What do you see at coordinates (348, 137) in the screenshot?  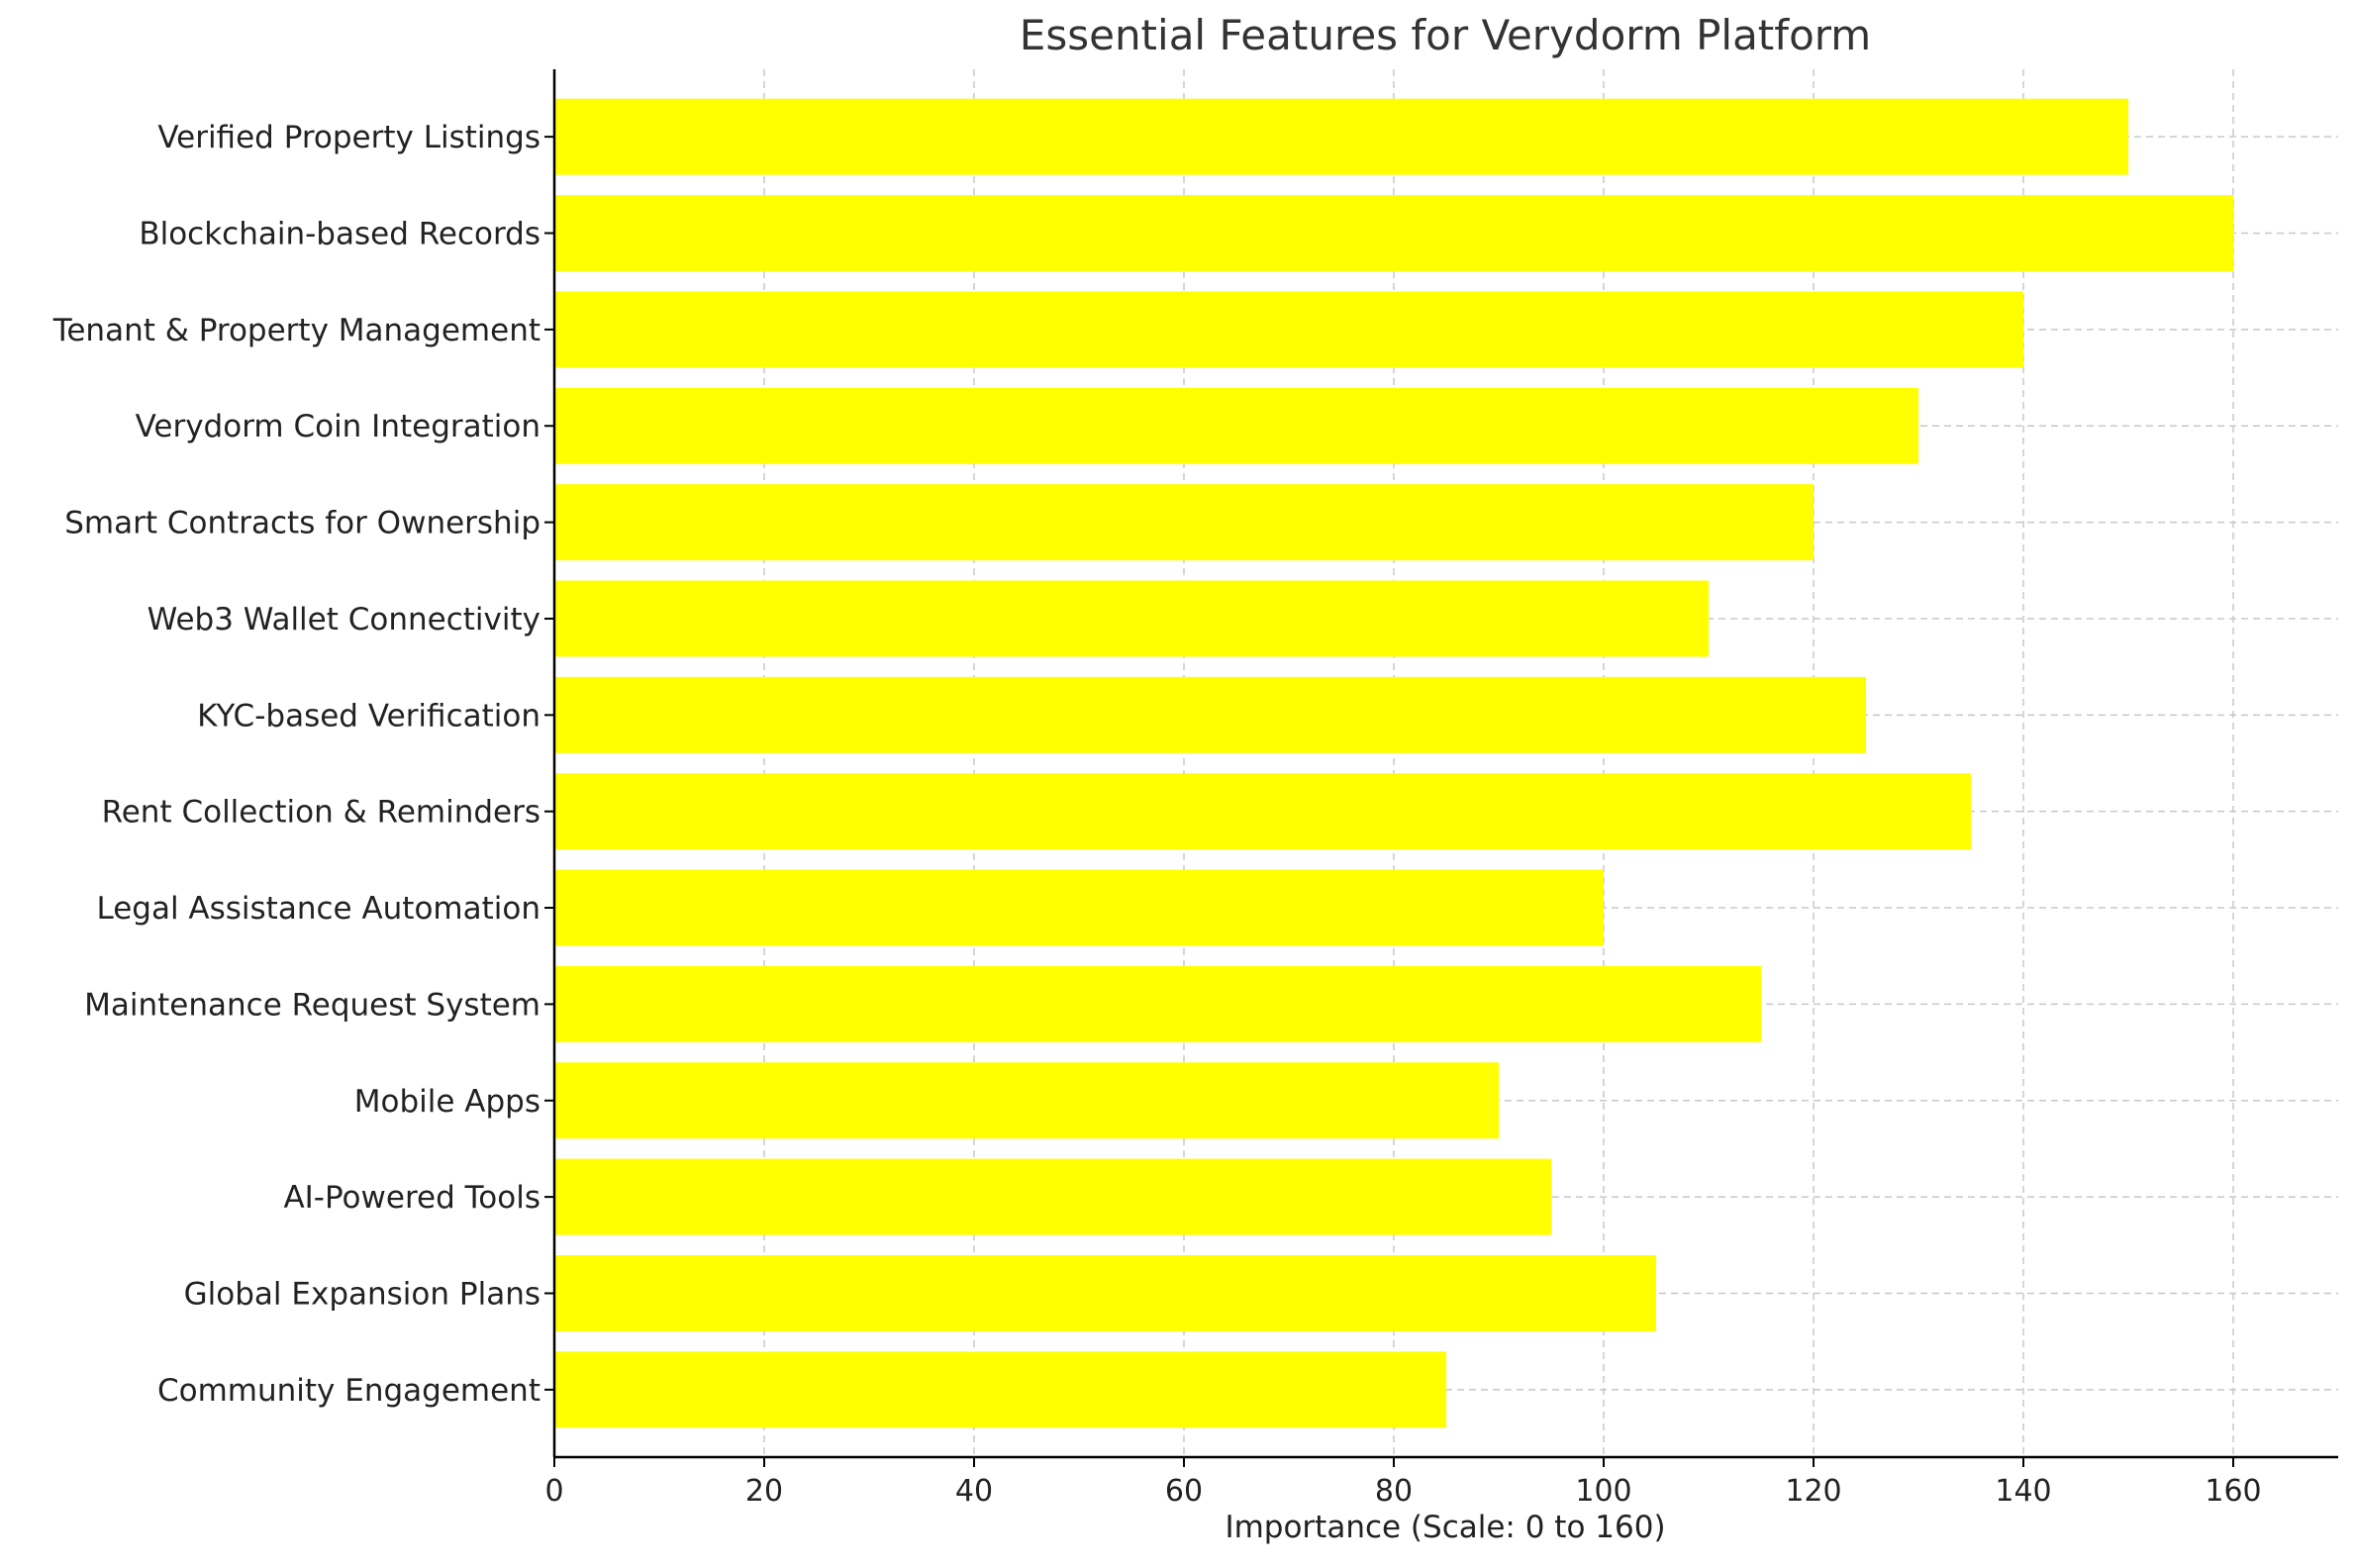 I see `y-tick-label: Verified Property Listings` at bounding box center [348, 137].